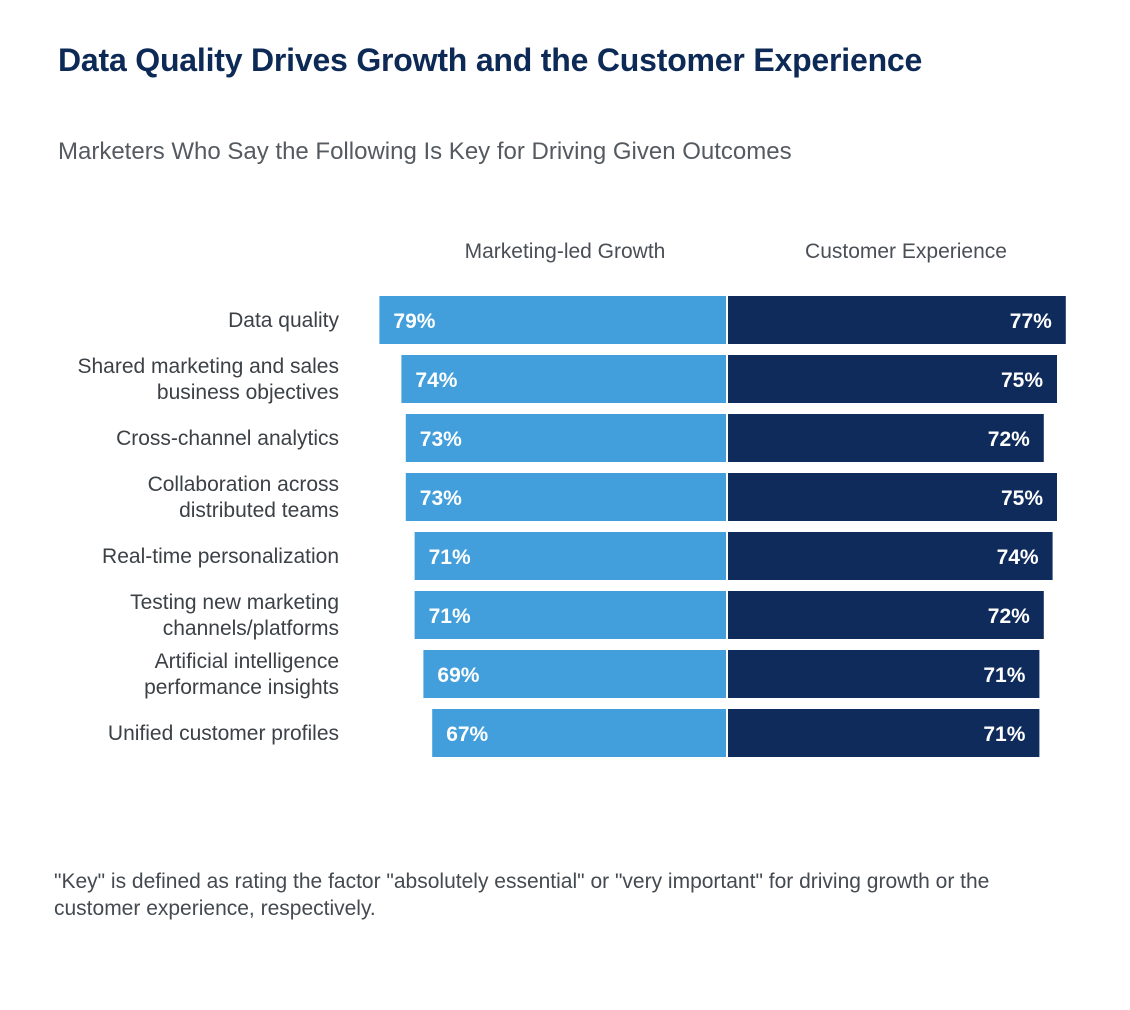 Image resolution: width=1130 pixels, height=1010 pixels. What do you see at coordinates (1031, 321) in the screenshot?
I see `data-label-customer-experience: 77%` at bounding box center [1031, 321].